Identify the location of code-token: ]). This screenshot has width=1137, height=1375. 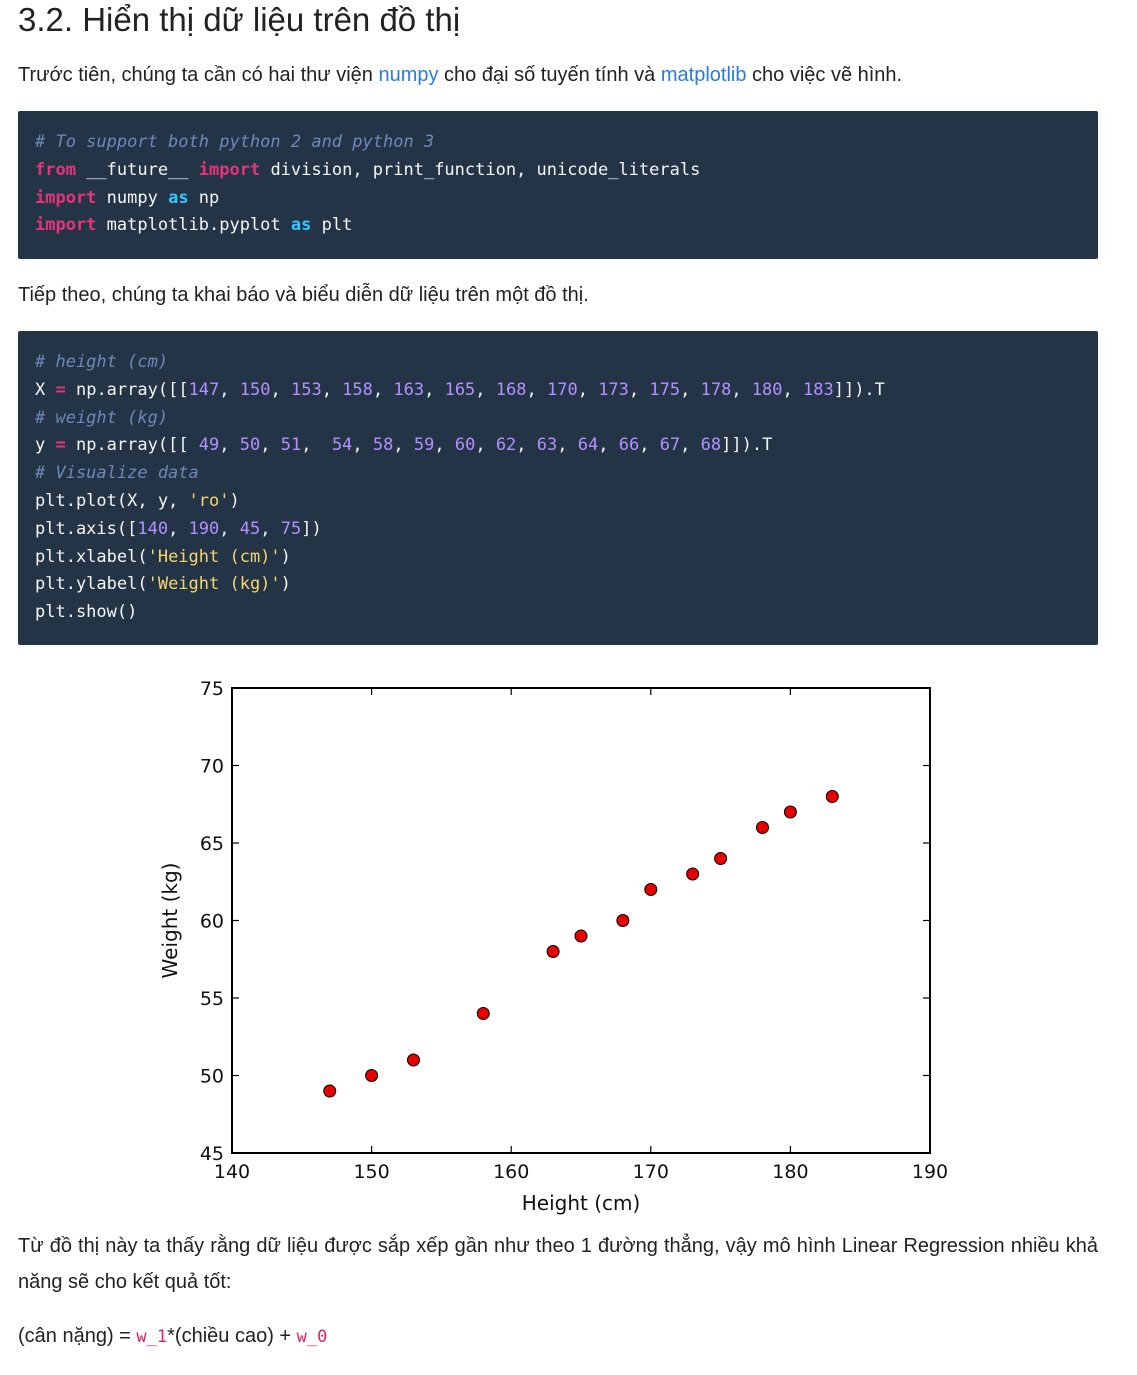
(311, 528).